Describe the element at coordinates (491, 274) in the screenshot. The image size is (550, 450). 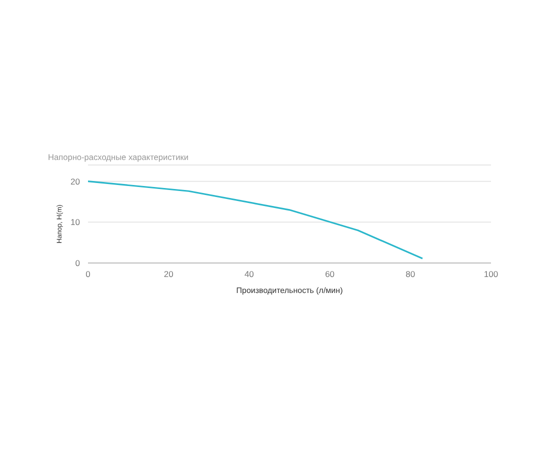
I see `x-tick-label: 100` at that location.